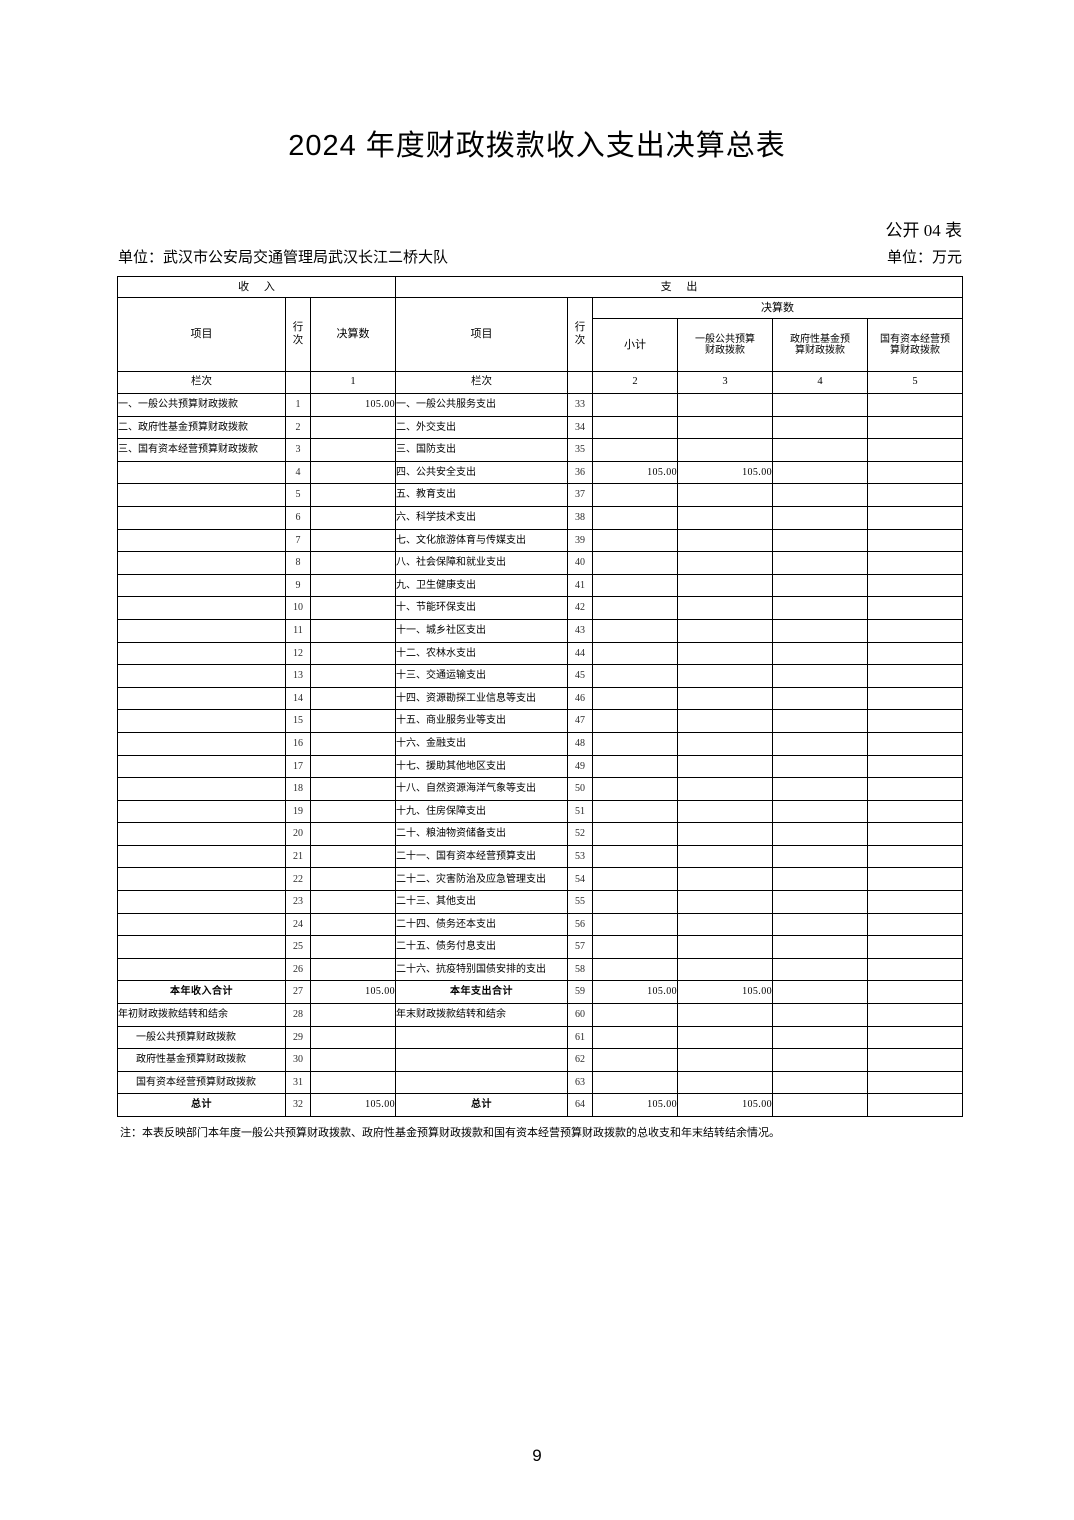 The width and height of the screenshot is (1074, 1520). Describe the element at coordinates (540, 1015) in the screenshot. I see `table-row: 年初财政拨款结转和结余 28 年末财政拨款结转和结余 60` at that location.